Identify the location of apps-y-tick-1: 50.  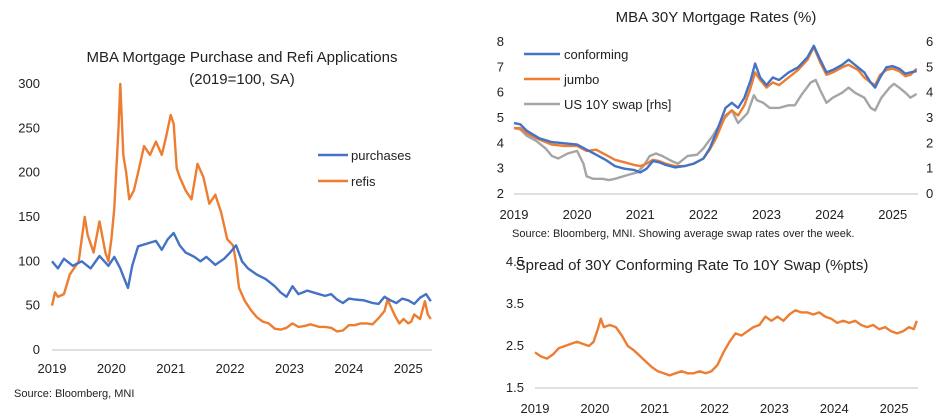
(33, 305).